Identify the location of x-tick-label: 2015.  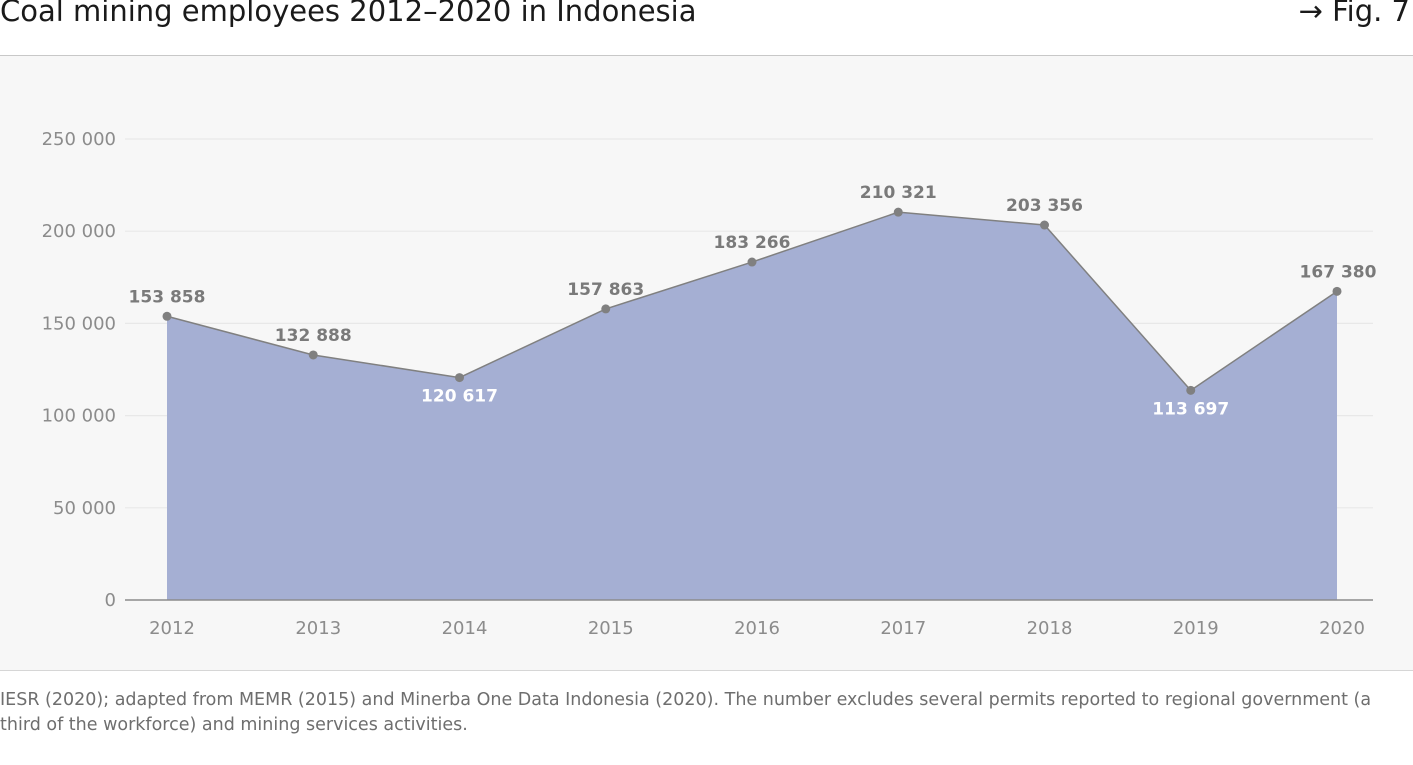
(611, 628).